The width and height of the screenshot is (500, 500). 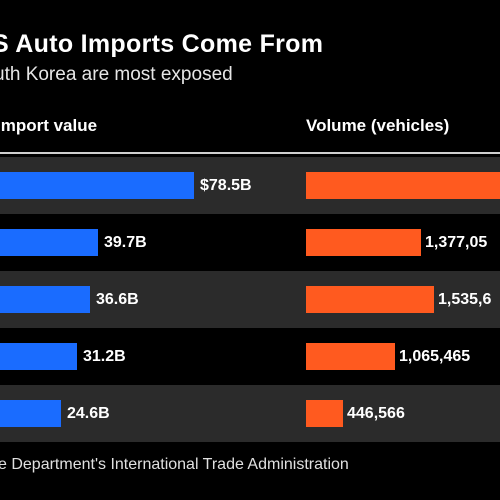 What do you see at coordinates (125, 242) in the screenshot?
I see `value-bar-label: 39.7B` at bounding box center [125, 242].